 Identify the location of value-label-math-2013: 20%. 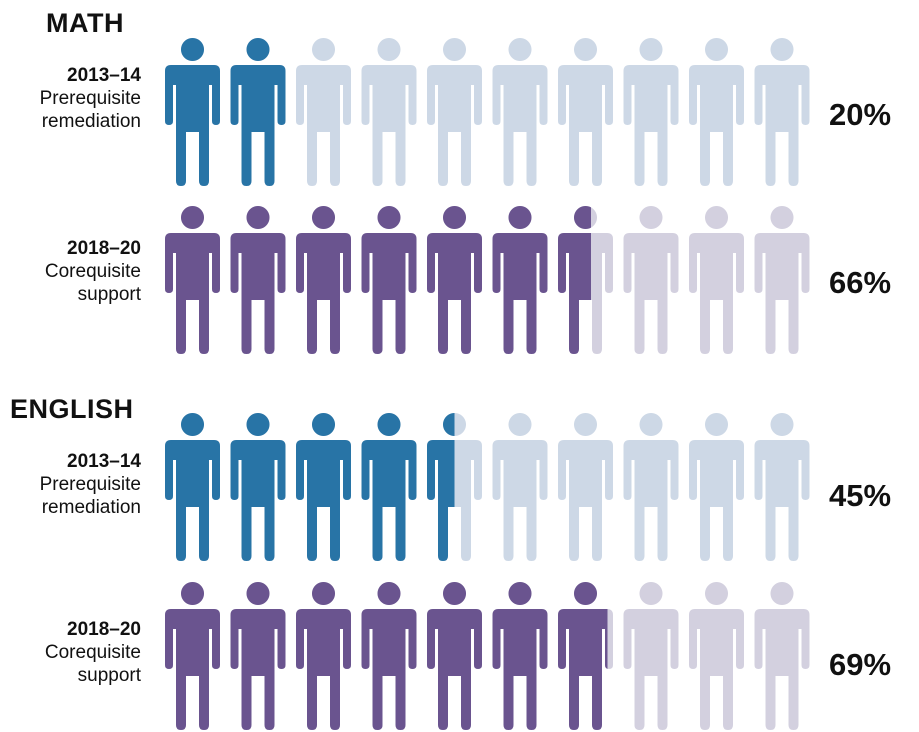
(860, 114).